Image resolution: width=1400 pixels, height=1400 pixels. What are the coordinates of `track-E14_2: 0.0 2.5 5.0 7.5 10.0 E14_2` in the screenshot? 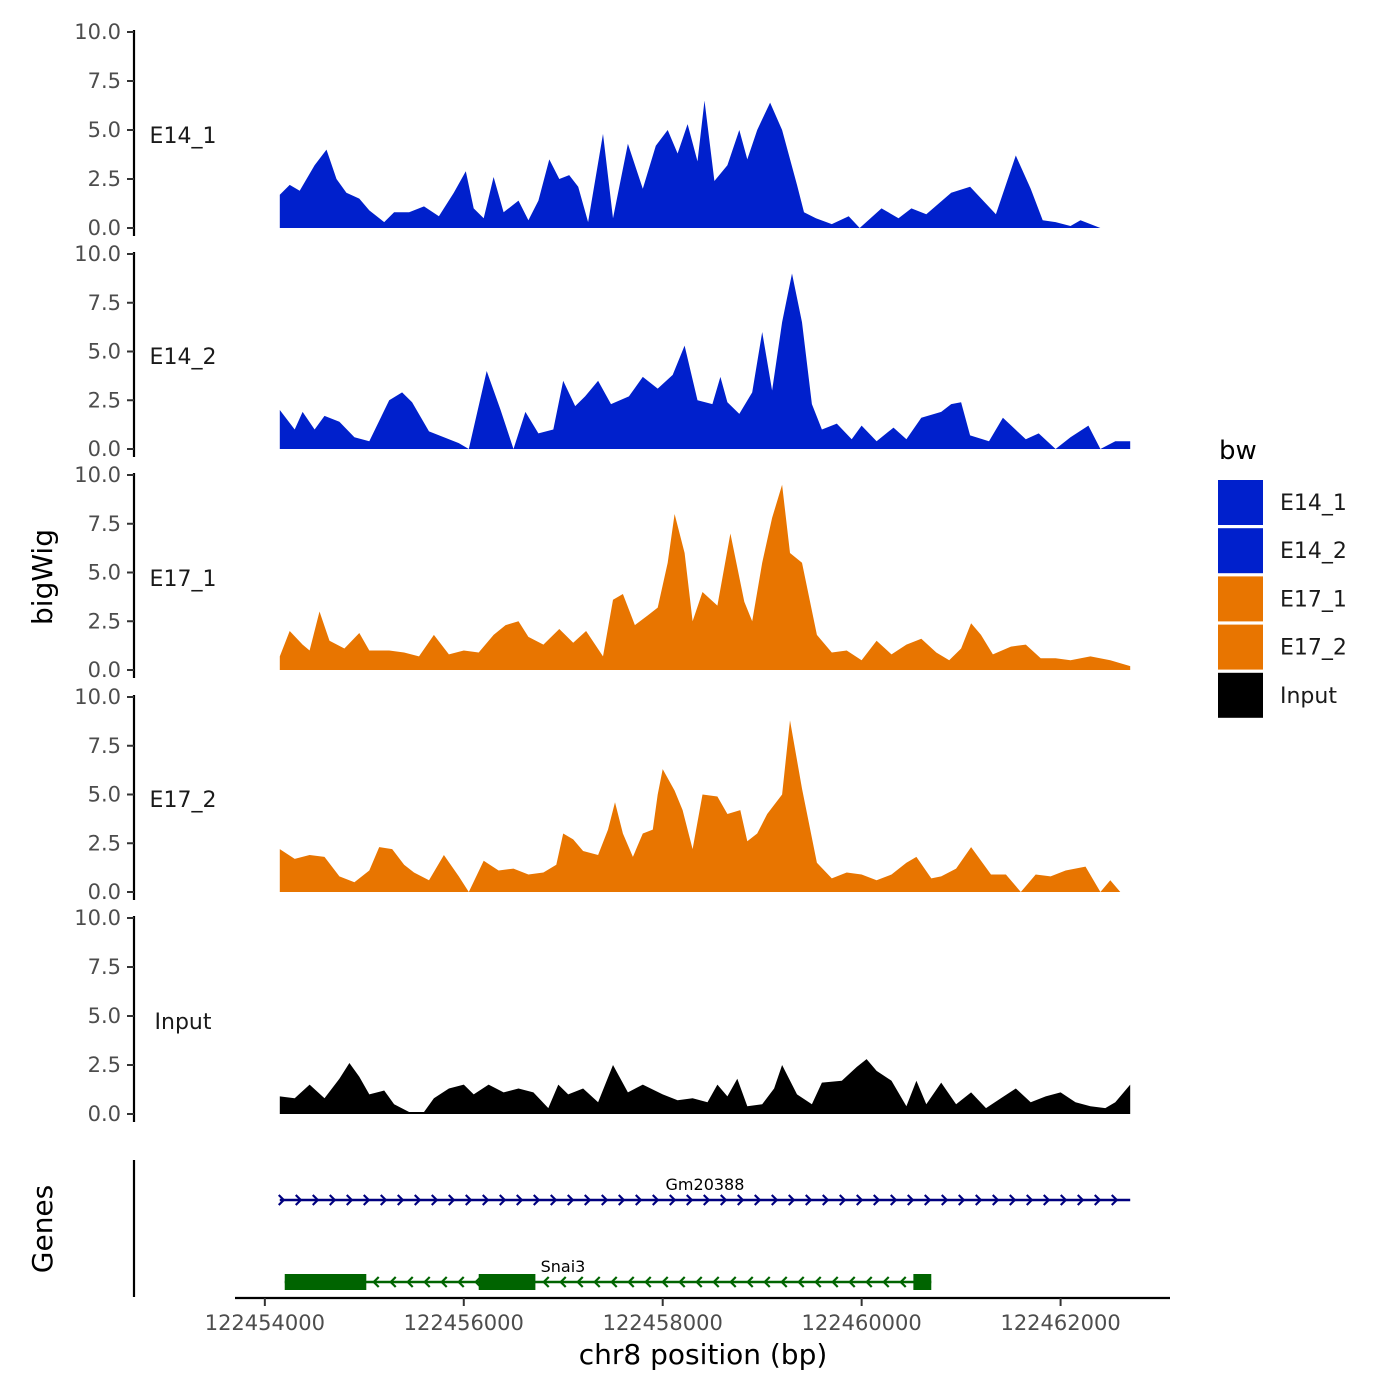 It's located at (602, 351).